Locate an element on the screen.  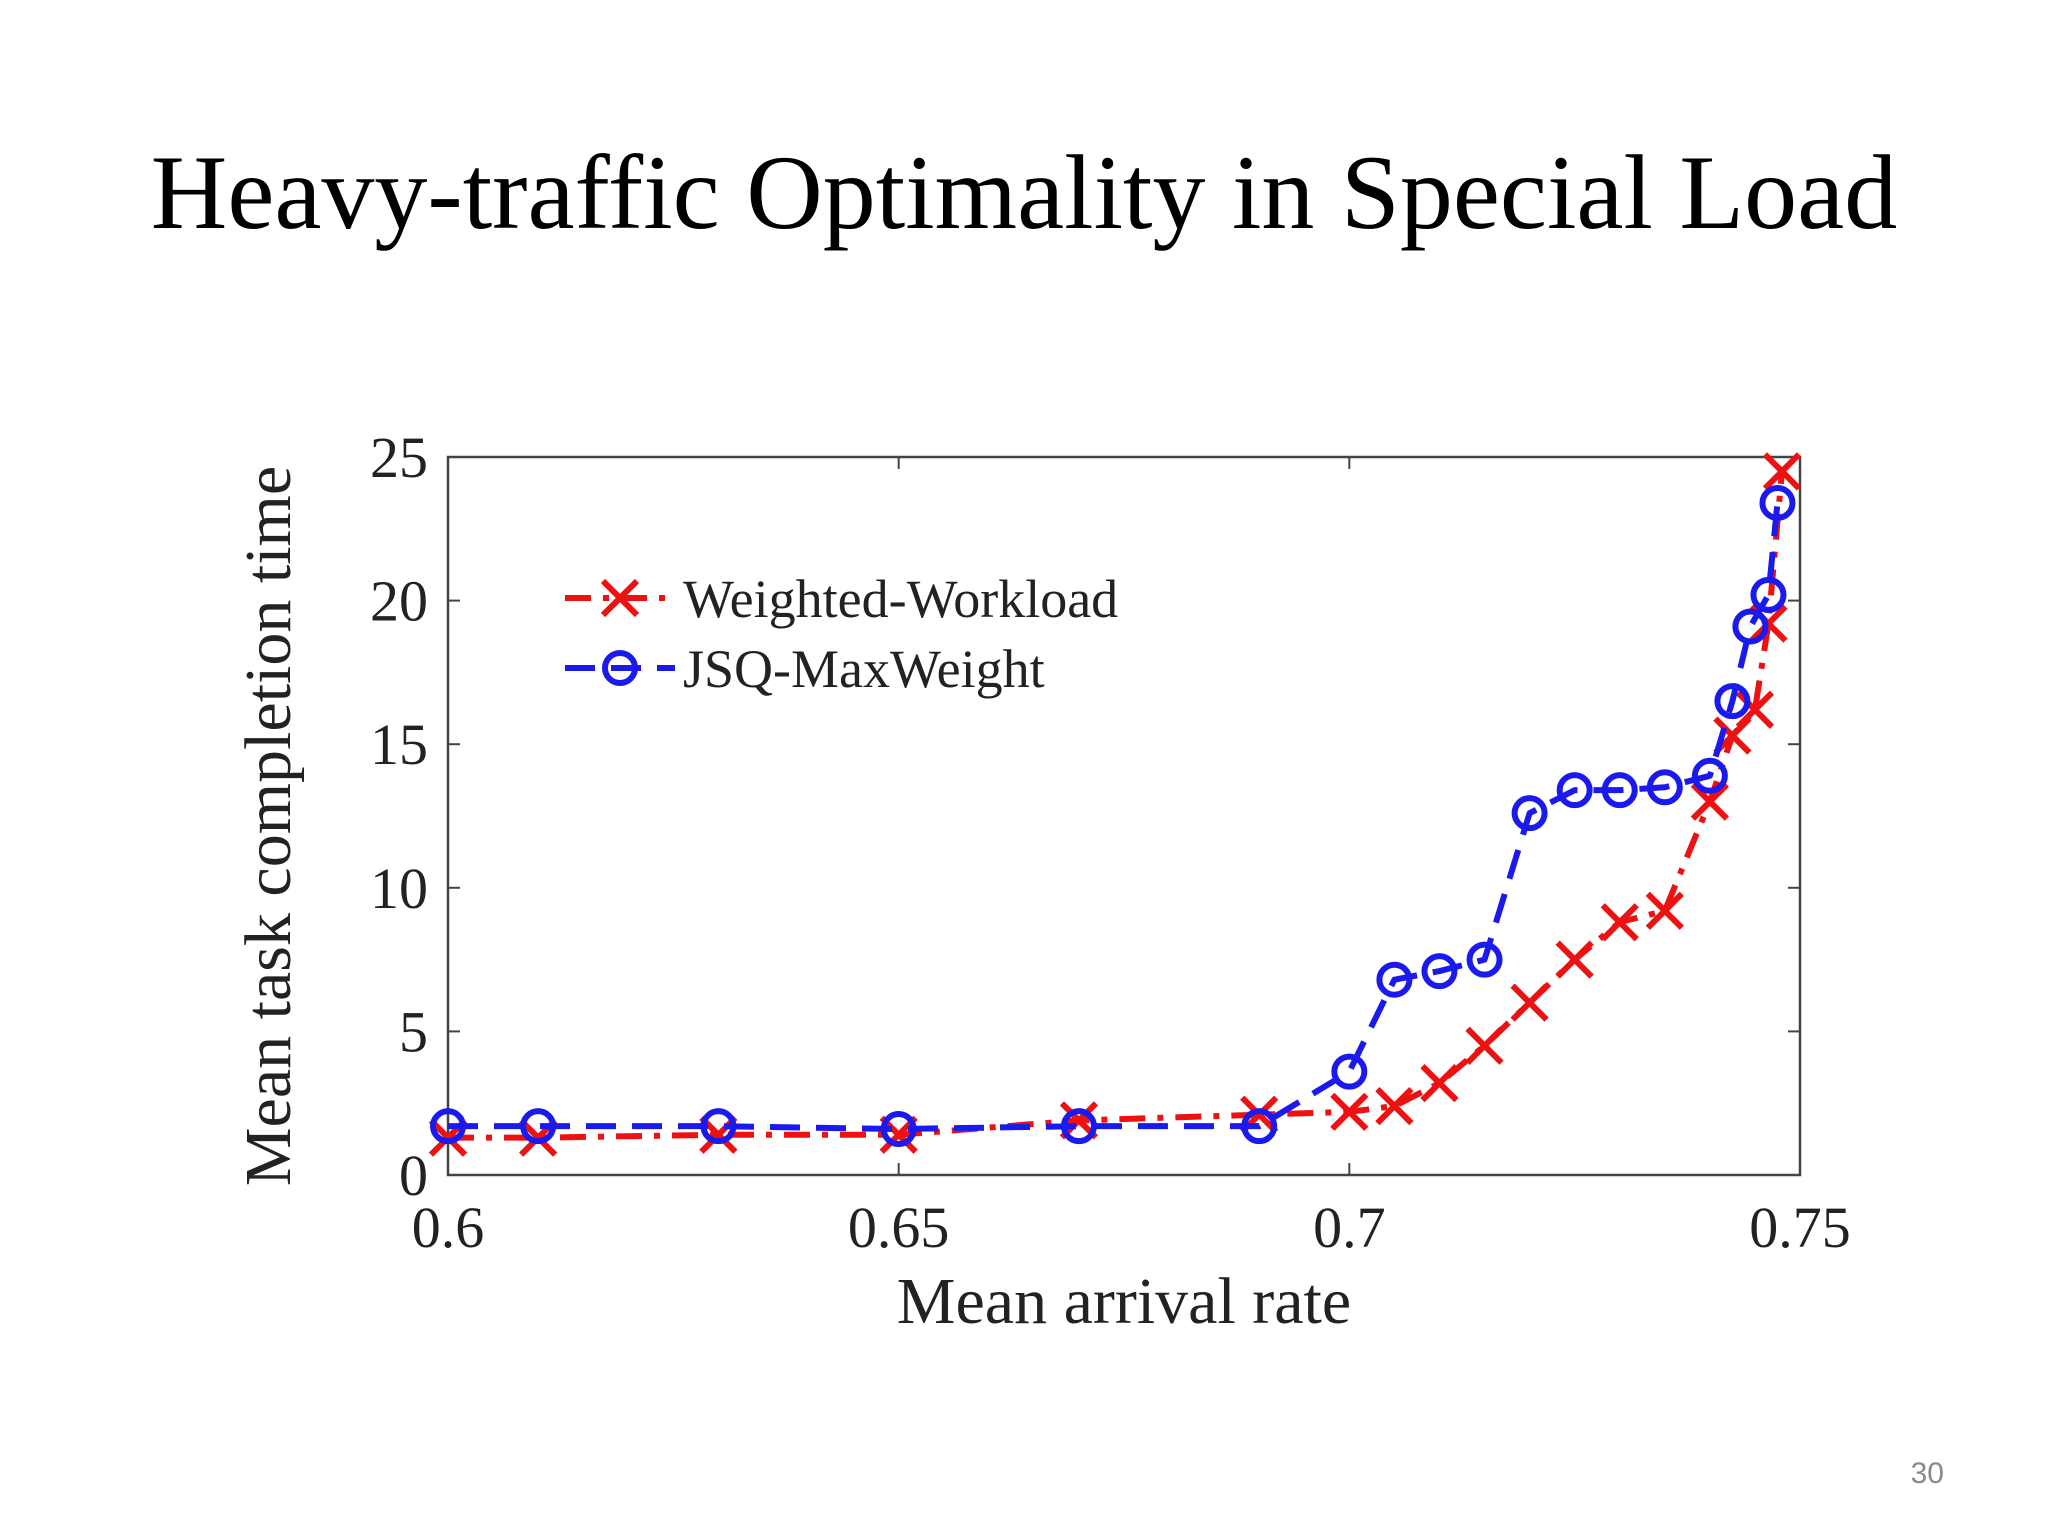
y-tick-label: 25 is located at coordinates (399, 457).